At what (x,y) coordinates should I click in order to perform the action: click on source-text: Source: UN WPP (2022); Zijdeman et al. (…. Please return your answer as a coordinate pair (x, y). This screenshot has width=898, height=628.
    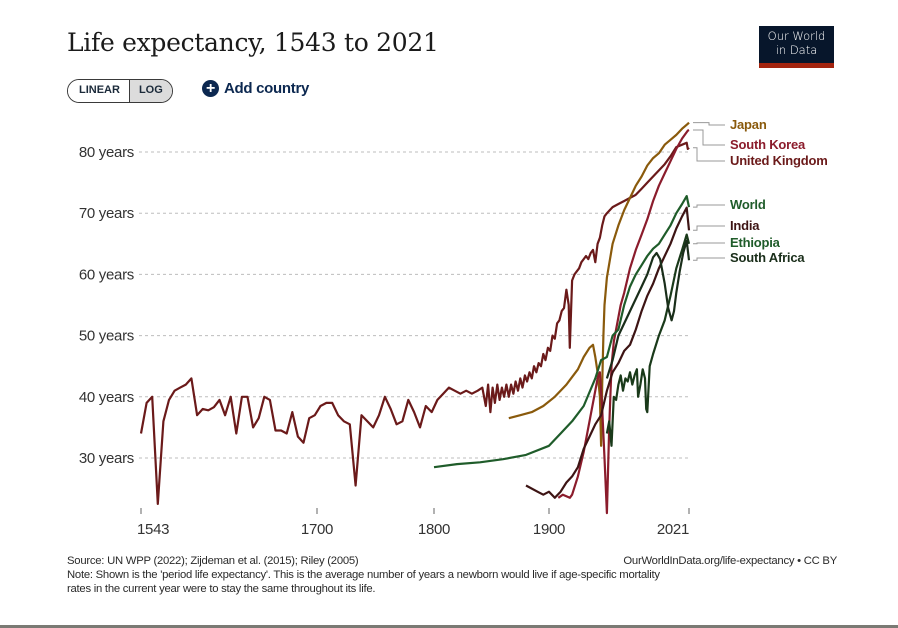
    Looking at the image, I should click on (213, 561).